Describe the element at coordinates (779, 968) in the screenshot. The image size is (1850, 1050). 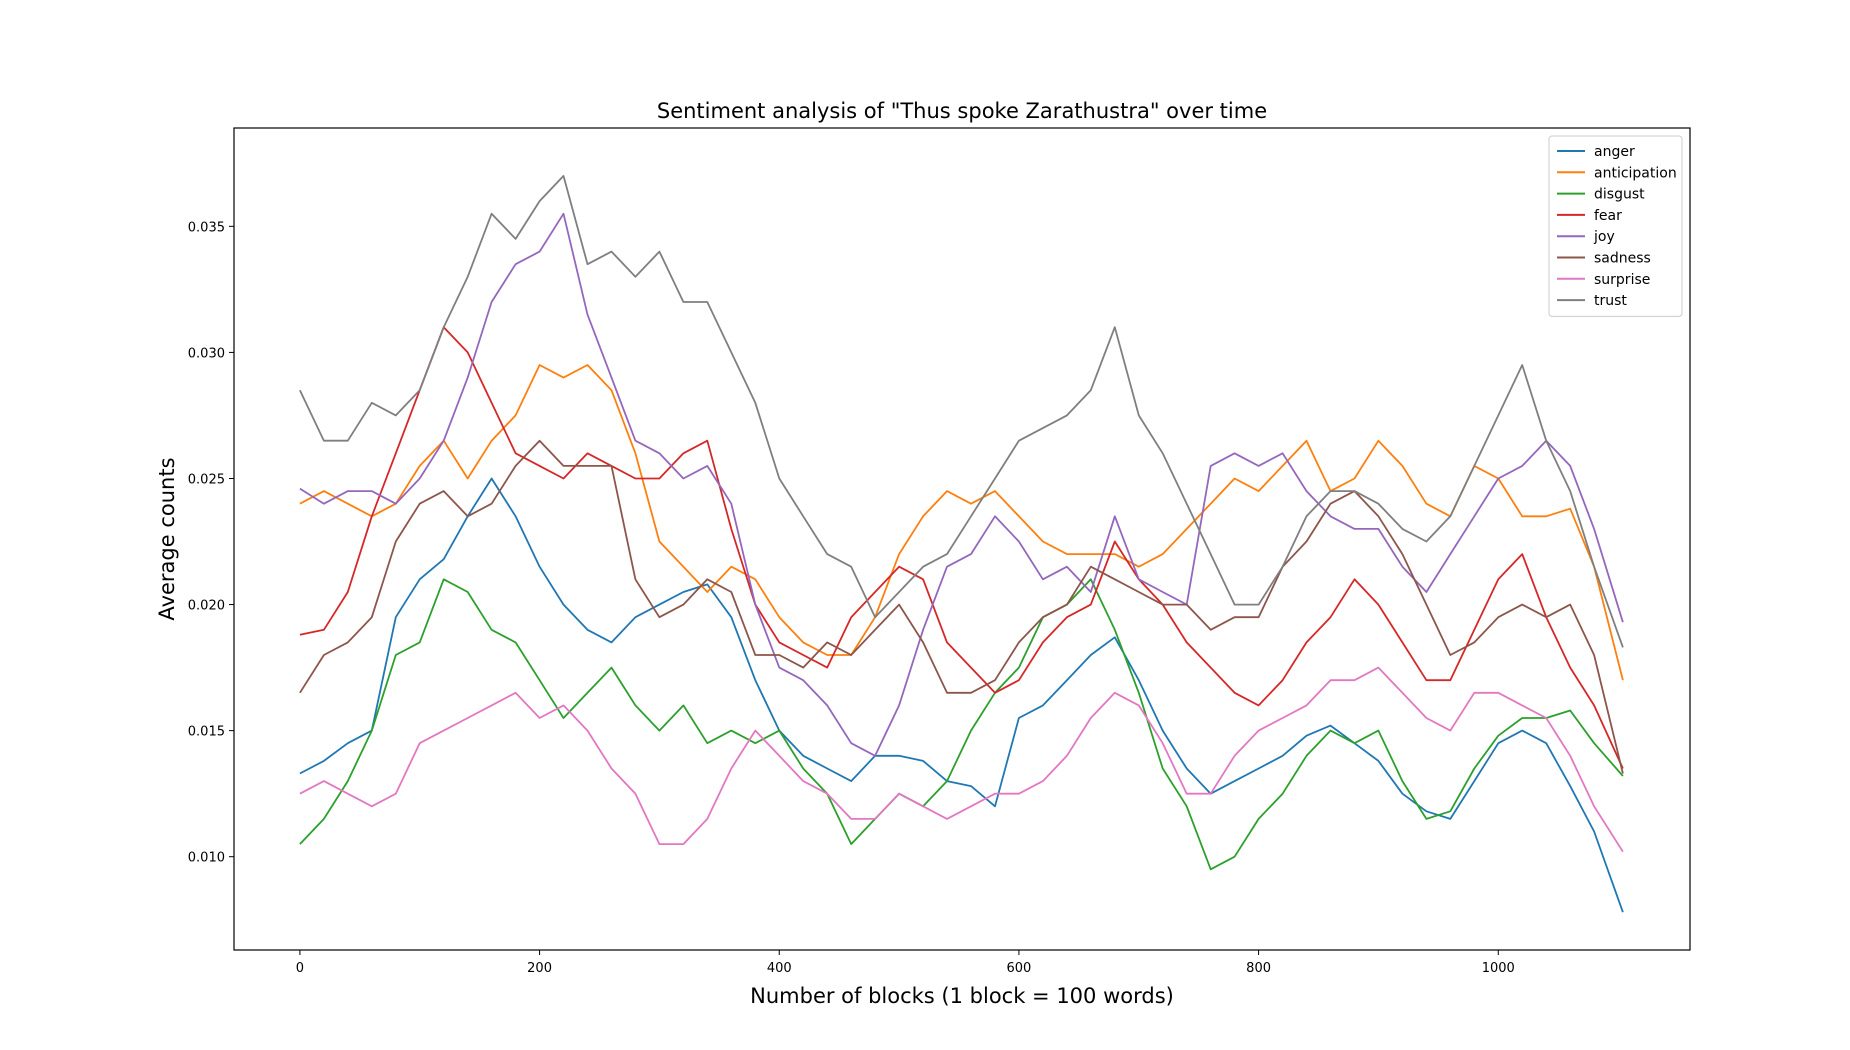
I see `x-tick-label: 400` at that location.